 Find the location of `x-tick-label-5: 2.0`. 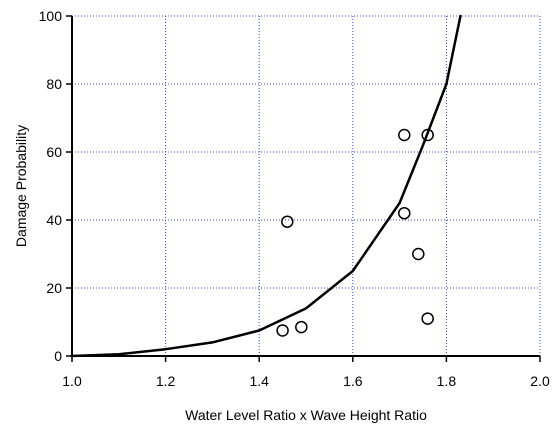

x-tick-label-5: 2.0 is located at coordinates (540, 381).